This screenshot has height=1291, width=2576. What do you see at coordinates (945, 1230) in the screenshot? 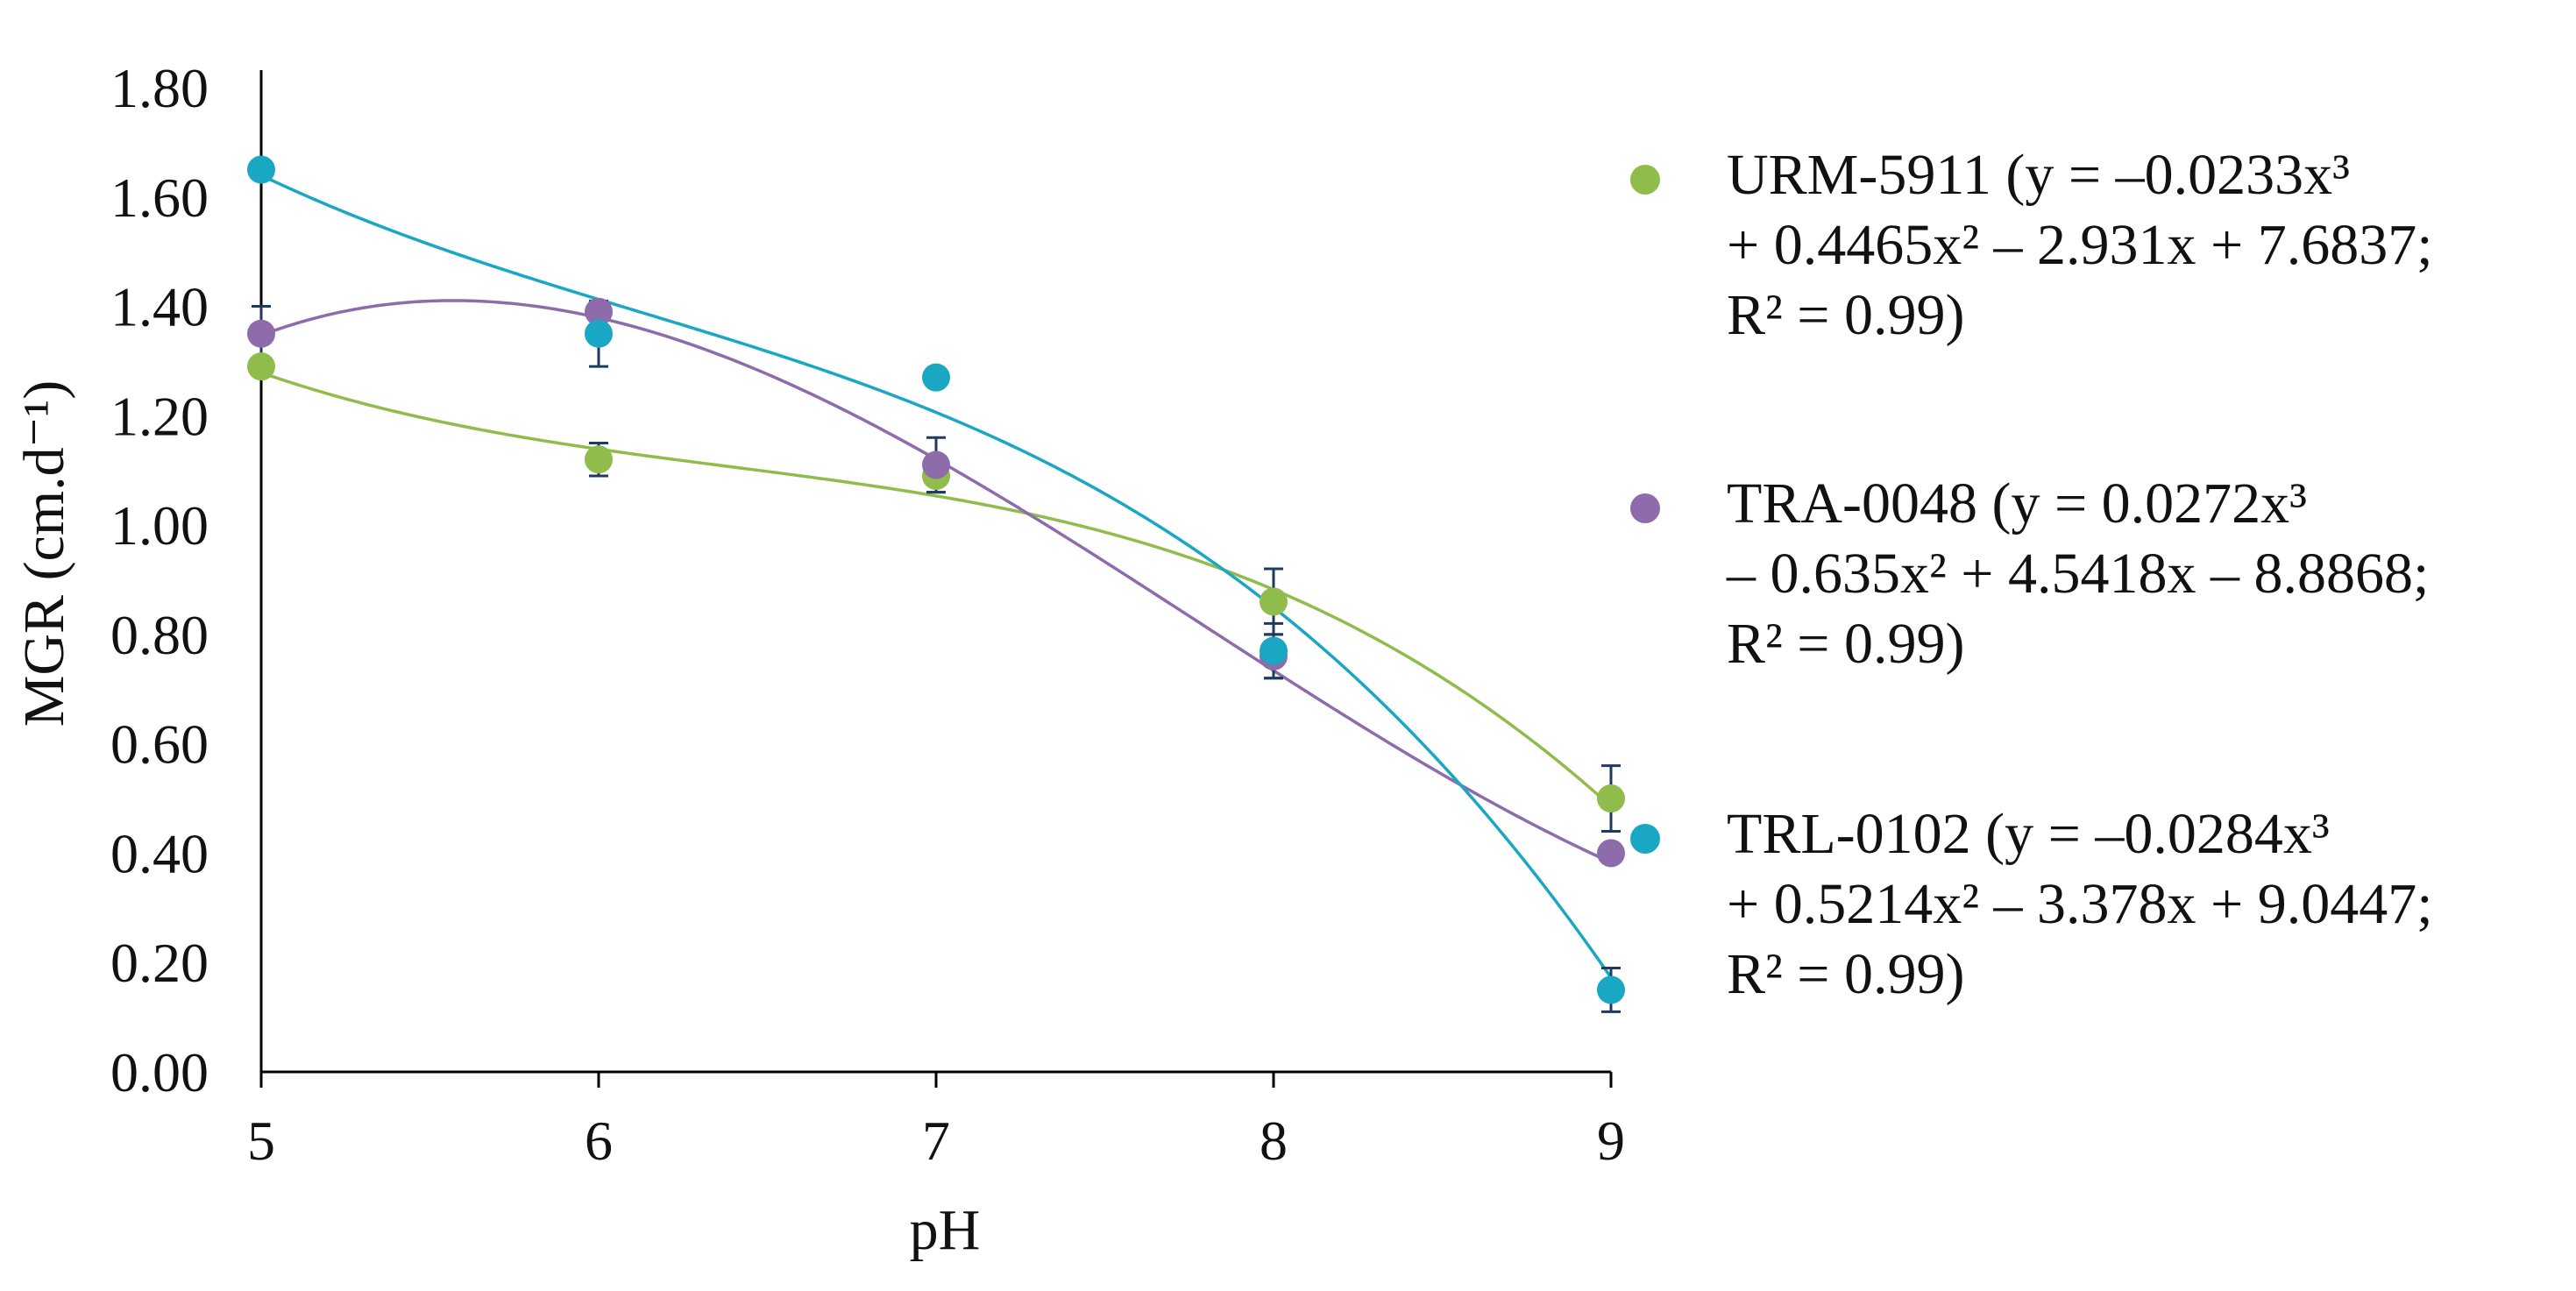
I see `x-axis-title: pH` at bounding box center [945, 1230].